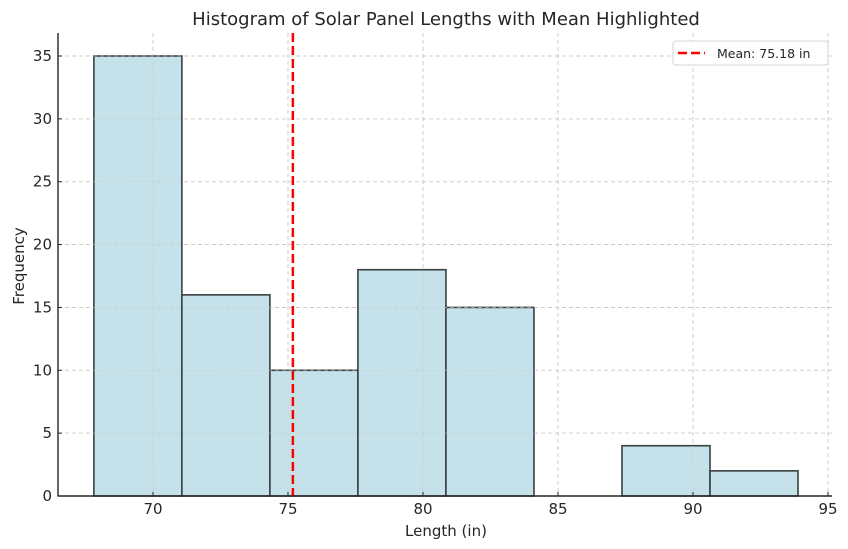  What do you see at coordinates (47, 433) in the screenshot?
I see `y-tick-label: 5` at bounding box center [47, 433].